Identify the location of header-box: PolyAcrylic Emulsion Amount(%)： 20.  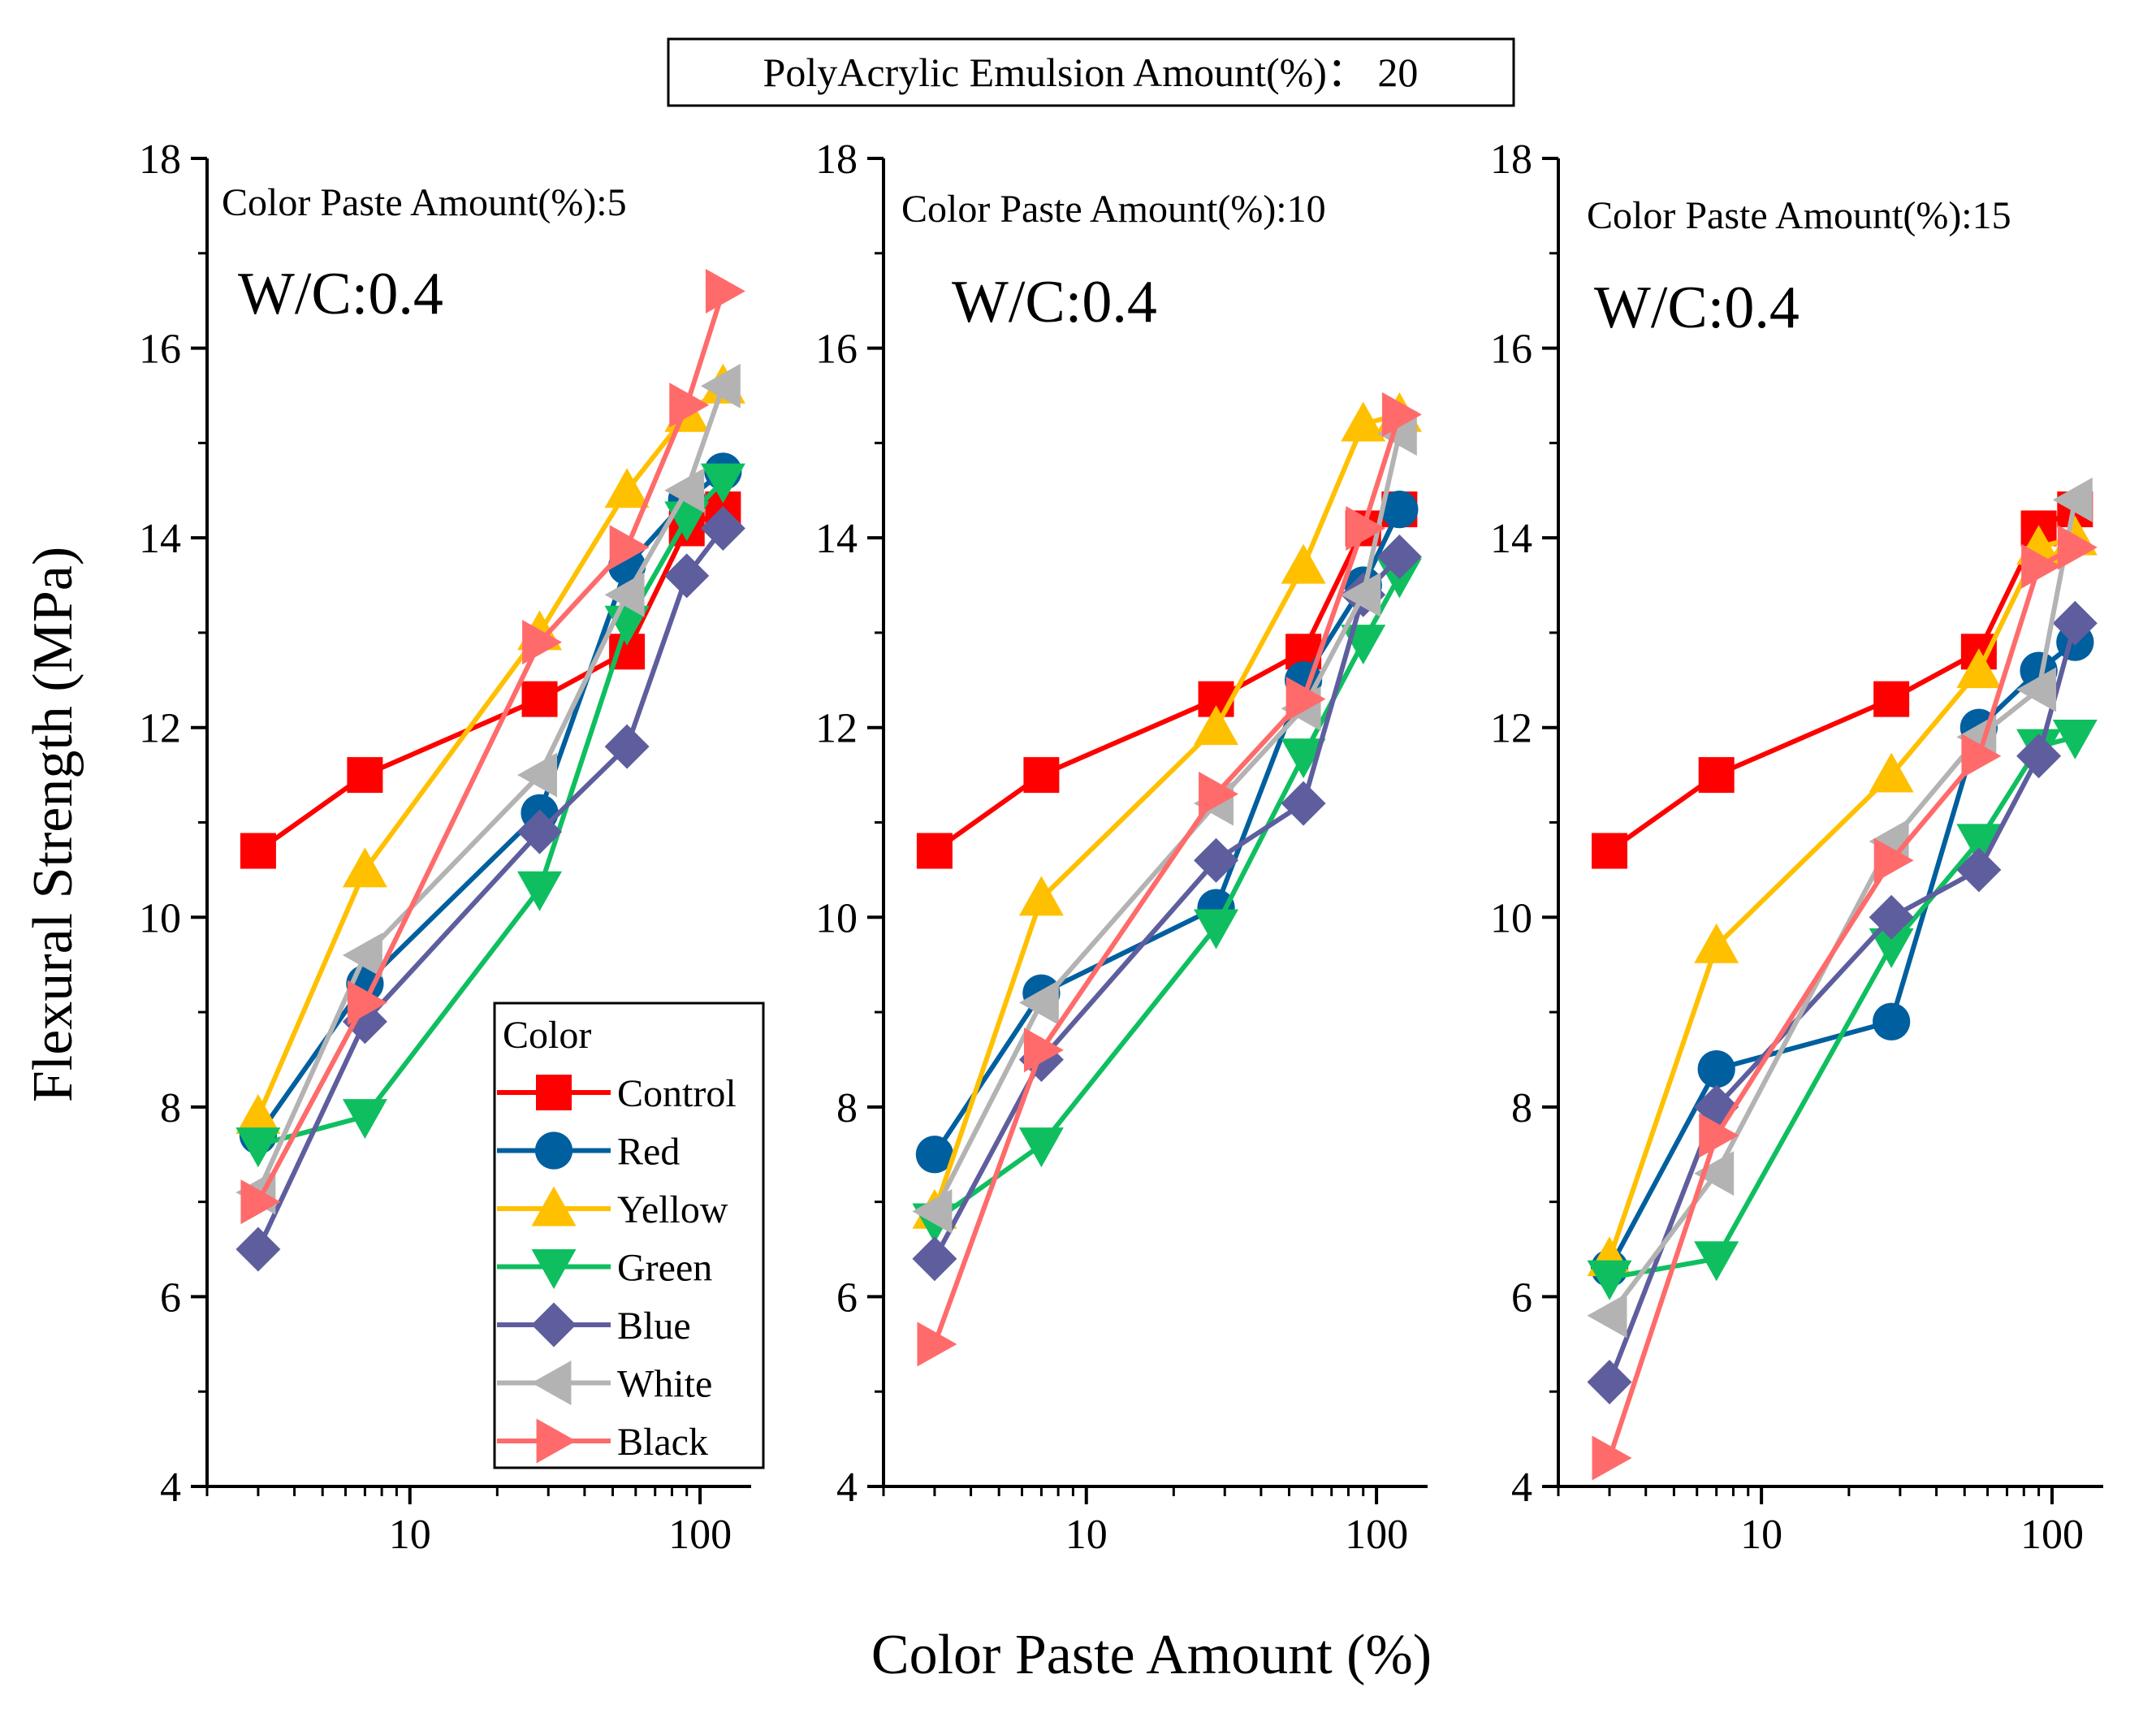
(1091, 72).